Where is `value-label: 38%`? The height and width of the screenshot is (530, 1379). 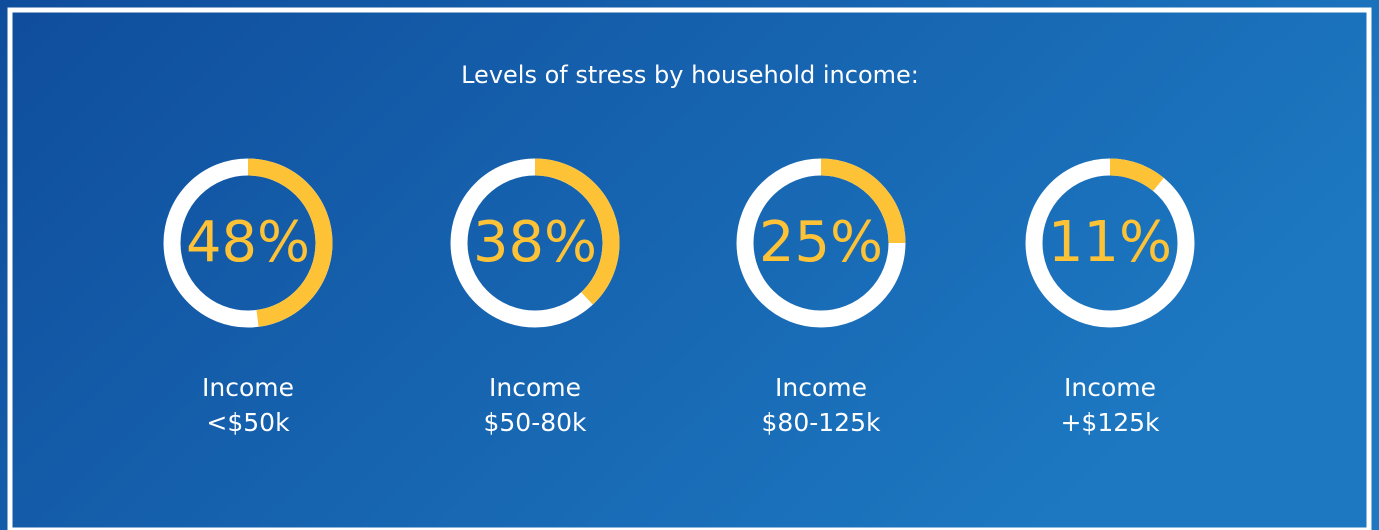 value-label: 38% is located at coordinates (535, 242).